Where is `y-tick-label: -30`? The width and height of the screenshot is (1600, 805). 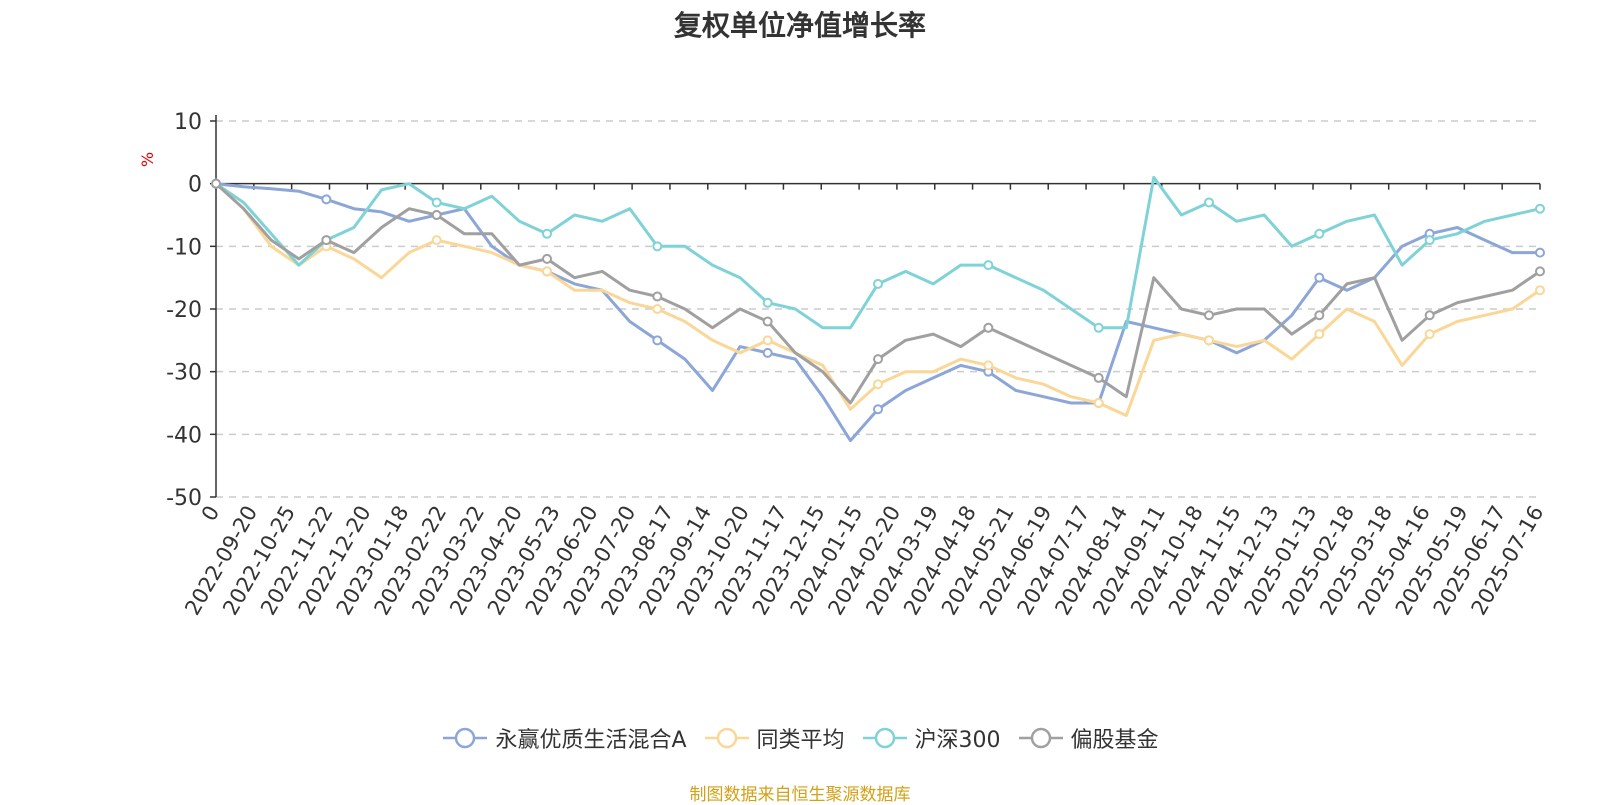 y-tick-label: -30 is located at coordinates (184, 373).